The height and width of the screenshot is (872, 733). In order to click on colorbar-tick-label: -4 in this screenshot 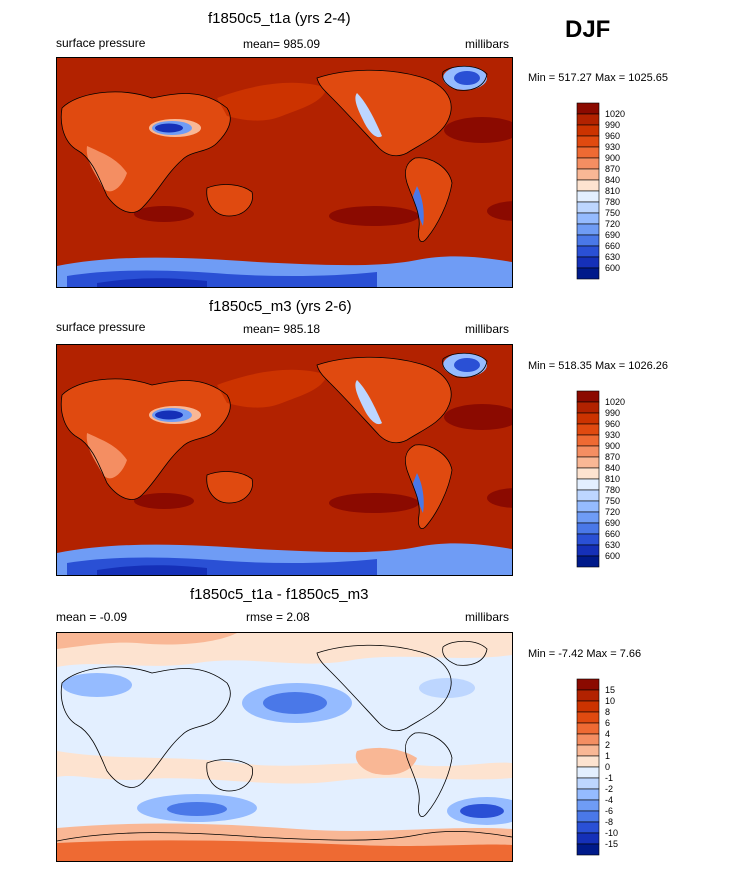, I will do `click(609, 800)`.